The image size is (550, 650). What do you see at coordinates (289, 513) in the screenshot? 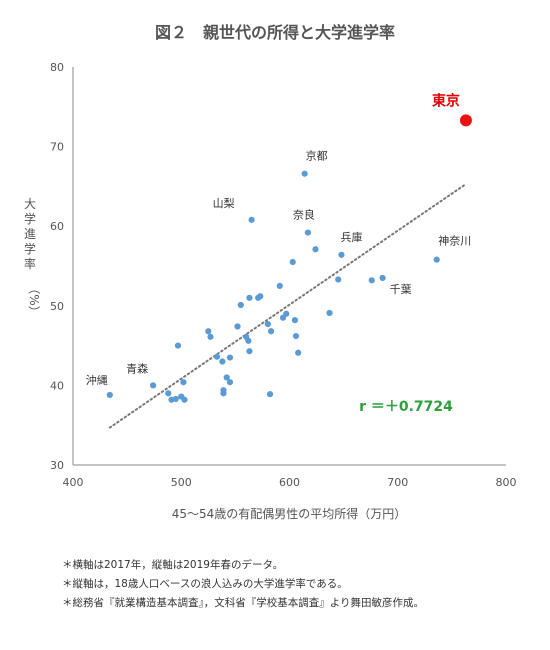
I see `x-axis-title: 45～54歳の有配偶男性の平均所得（万円）` at bounding box center [289, 513].